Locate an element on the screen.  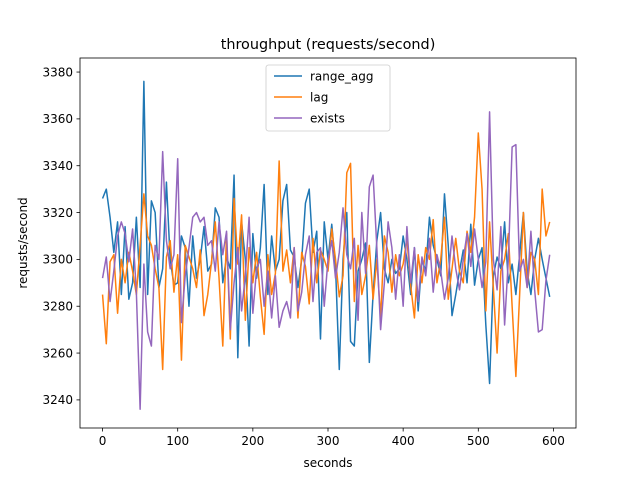
y-tick-label: 3360 is located at coordinates (57, 119).